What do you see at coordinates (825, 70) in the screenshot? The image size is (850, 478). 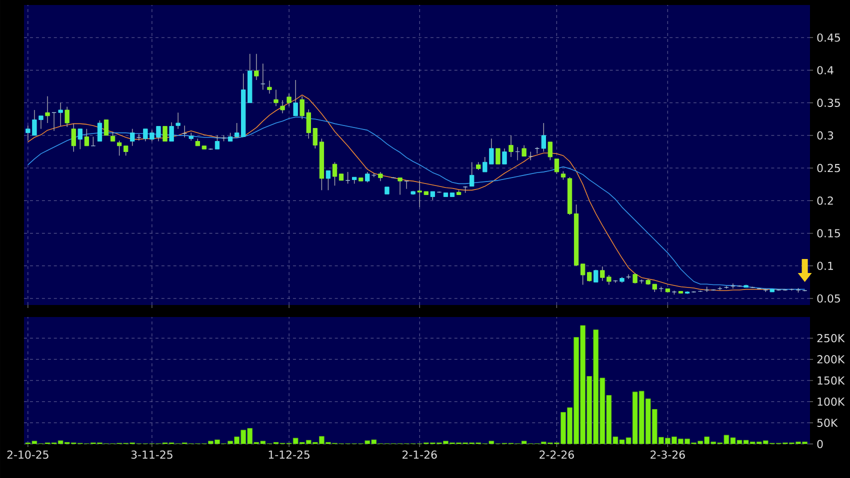 I see `y-tick-label: 0.4` at bounding box center [825, 70].